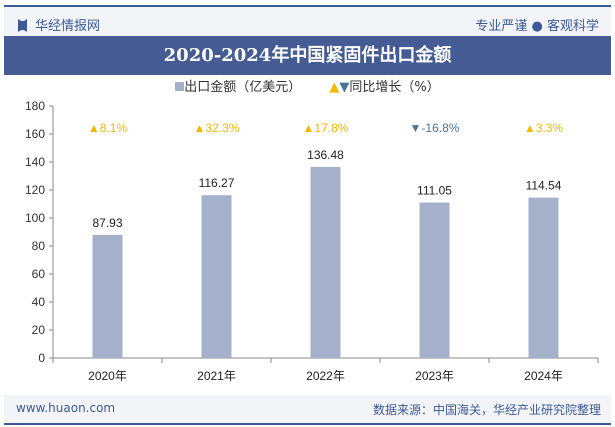  I want to click on bar-value-label: 87.93, so click(107, 223).